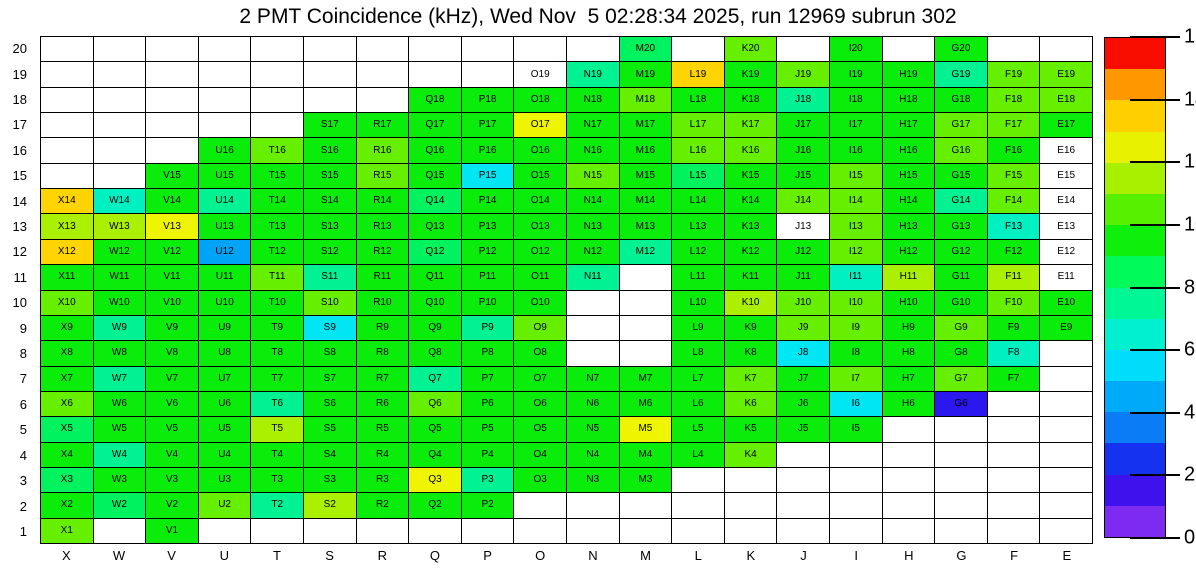 The width and height of the screenshot is (1196, 572). I want to click on heatmap-cell: V4, so click(172, 454).